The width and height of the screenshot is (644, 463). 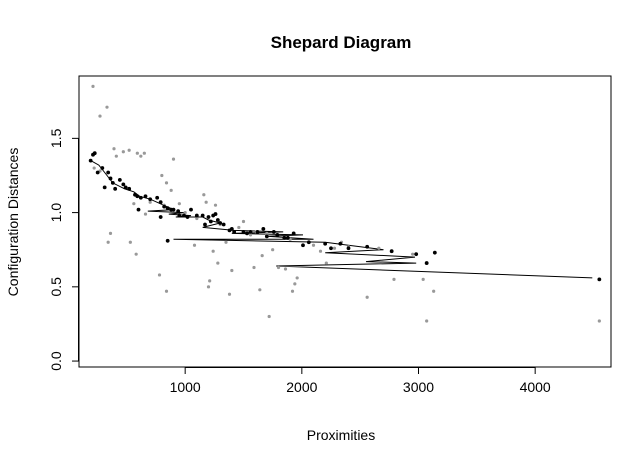 I want to click on y-tick-label: 0.0, so click(x=56, y=361).